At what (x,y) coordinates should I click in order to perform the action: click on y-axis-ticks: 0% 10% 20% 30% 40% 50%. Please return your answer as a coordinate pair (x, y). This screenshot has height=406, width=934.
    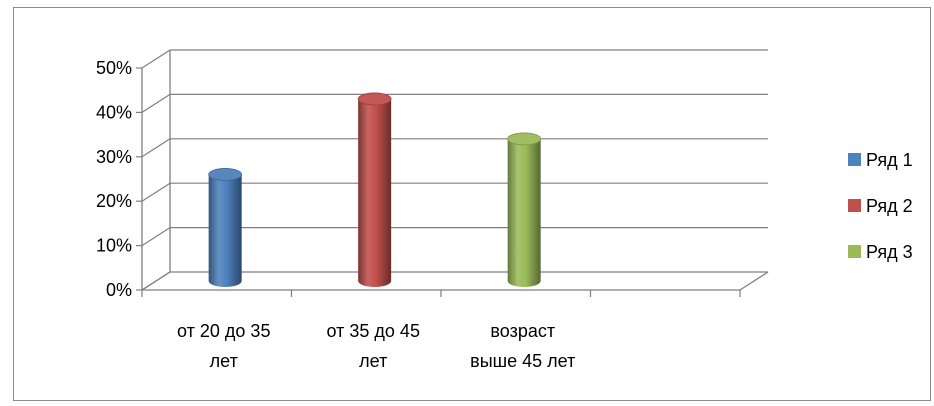
    Looking at the image, I should click on (119, 179).